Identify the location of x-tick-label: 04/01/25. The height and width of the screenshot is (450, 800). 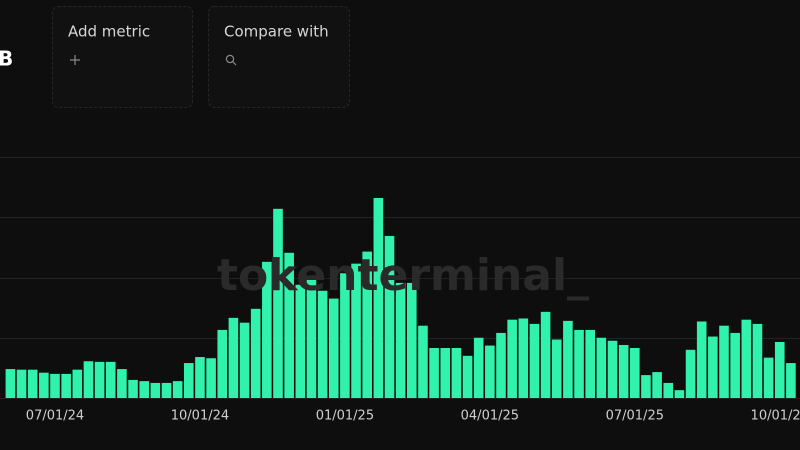
(490, 416).